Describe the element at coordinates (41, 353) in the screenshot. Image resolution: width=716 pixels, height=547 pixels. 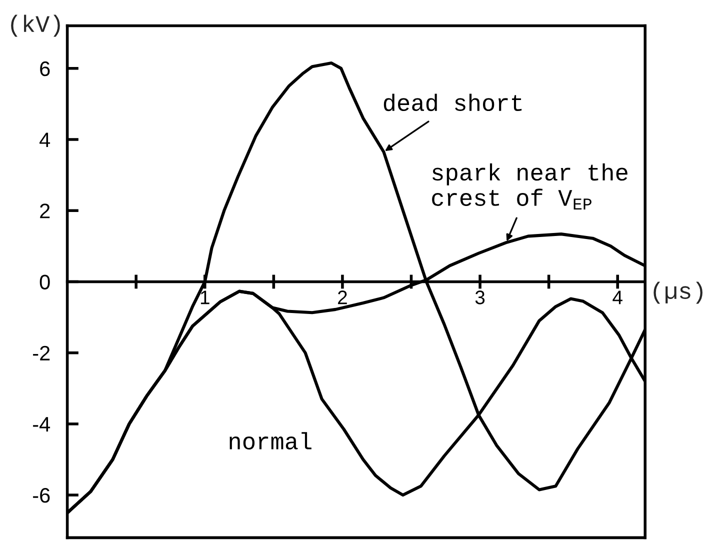
I see `y-tick-label: -2` at that location.